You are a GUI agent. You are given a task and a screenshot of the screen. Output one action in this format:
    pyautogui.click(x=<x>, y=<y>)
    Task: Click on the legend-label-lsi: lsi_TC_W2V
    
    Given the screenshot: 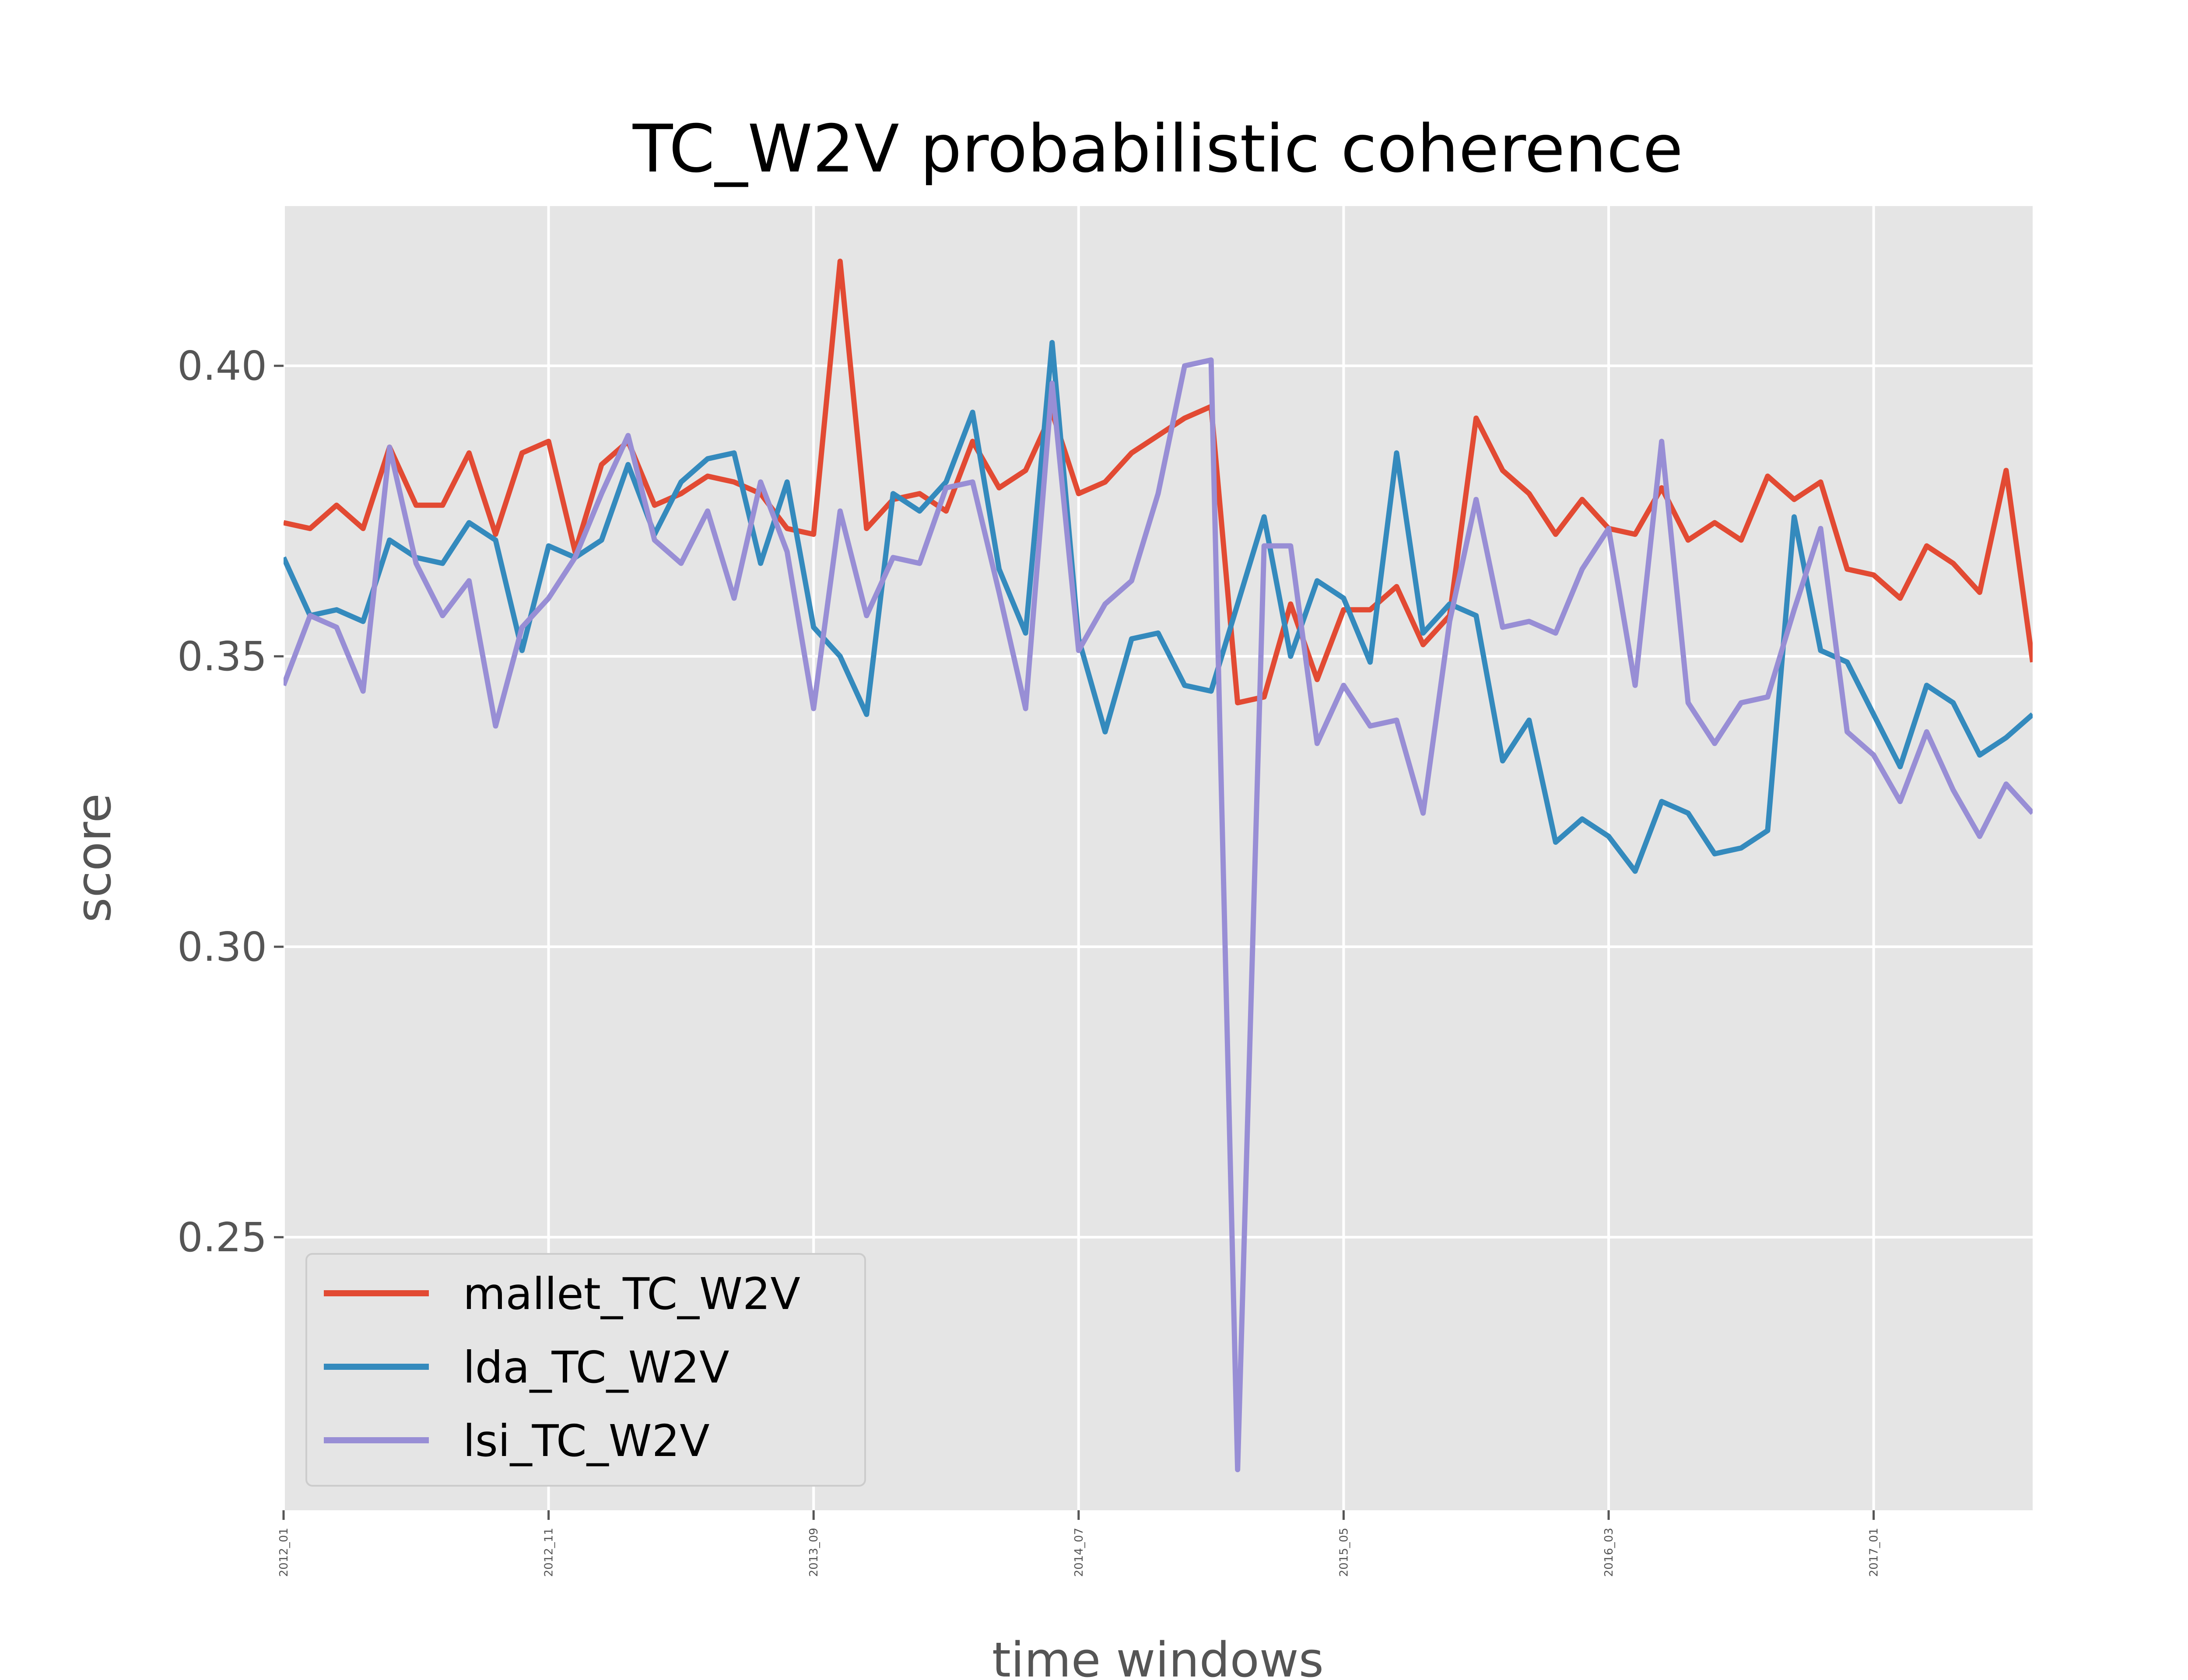 What is the action you would take?
    pyautogui.click(x=586, y=1440)
    